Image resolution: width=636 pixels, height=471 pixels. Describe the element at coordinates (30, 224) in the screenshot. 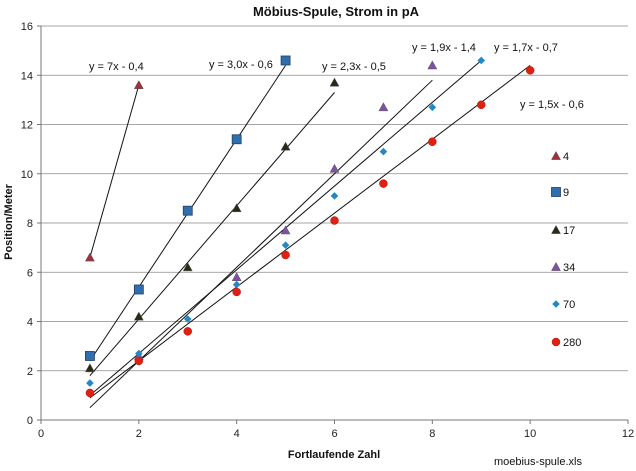

I see `y-tick-label-8: 8` at that location.